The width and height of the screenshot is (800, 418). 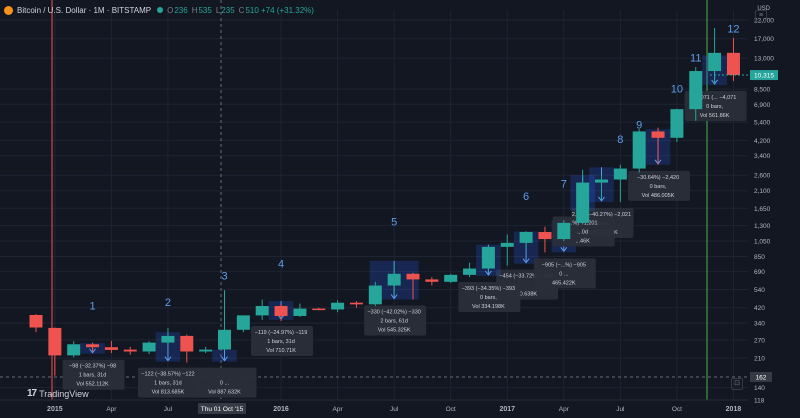 What do you see at coordinates (764, 59) in the screenshot?
I see `price-tick-label: 13,000` at bounding box center [764, 59].